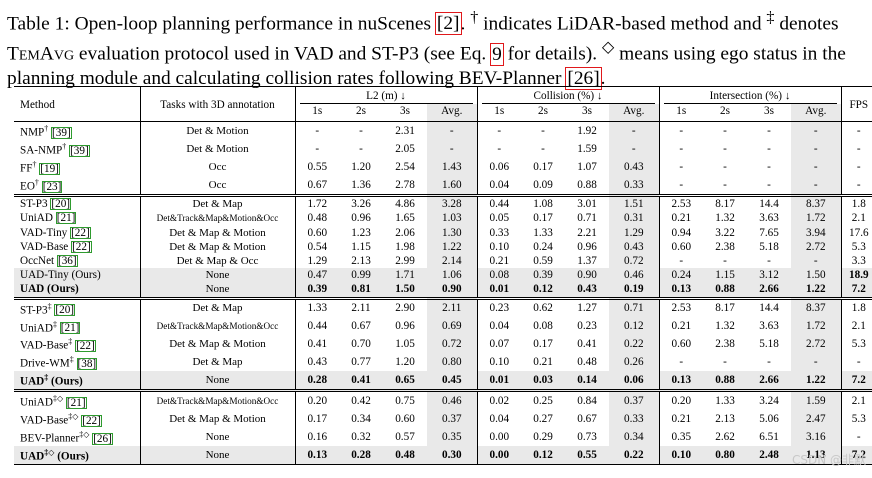 This screenshot has height=478, width=872. I want to click on value-cell: 0.71, so click(587, 218).